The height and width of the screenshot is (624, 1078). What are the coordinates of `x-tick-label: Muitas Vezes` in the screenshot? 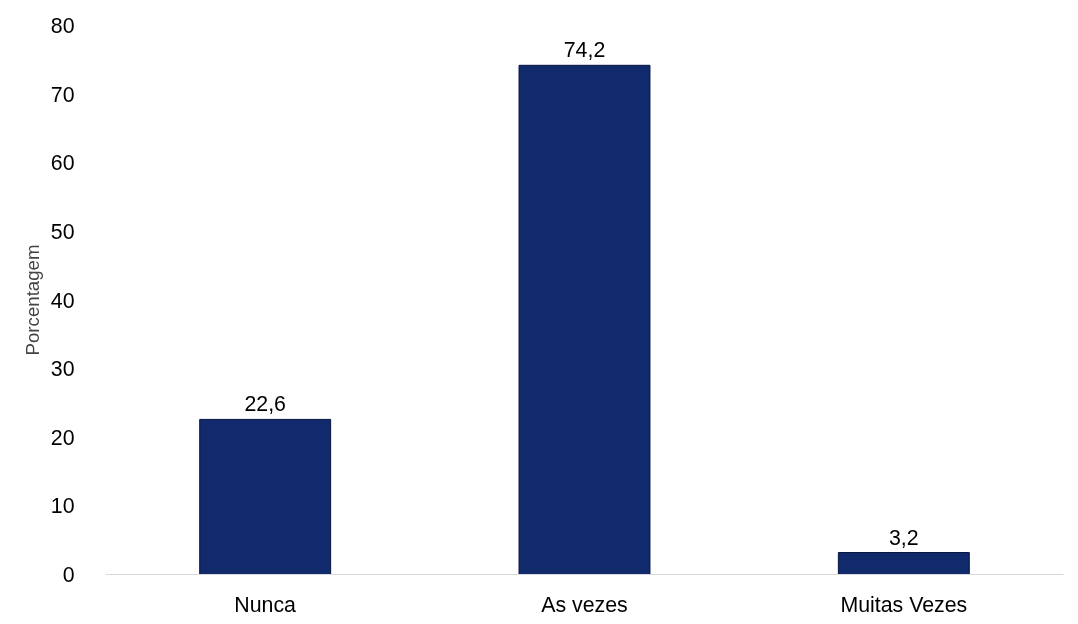 It's located at (904, 604).